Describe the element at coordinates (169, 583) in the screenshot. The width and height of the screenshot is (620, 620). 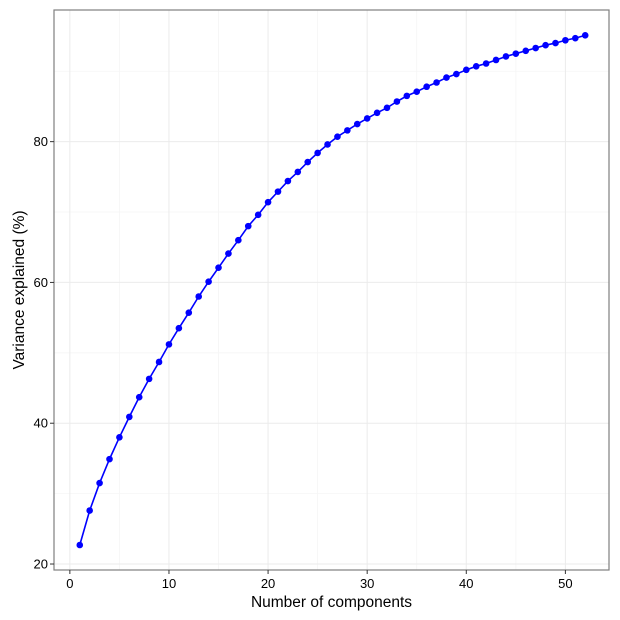
I see `x-tick-label: 10` at that location.